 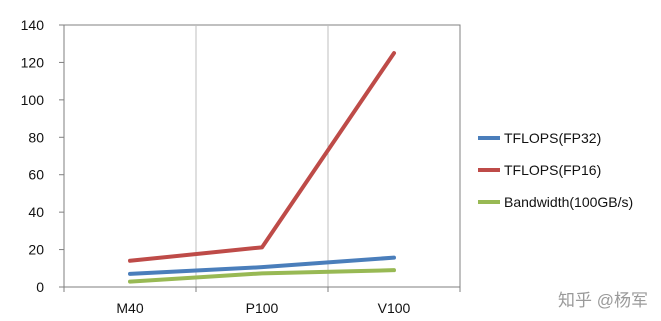 What do you see at coordinates (33, 62) in the screenshot?
I see `y-tick-label: 120` at bounding box center [33, 62].